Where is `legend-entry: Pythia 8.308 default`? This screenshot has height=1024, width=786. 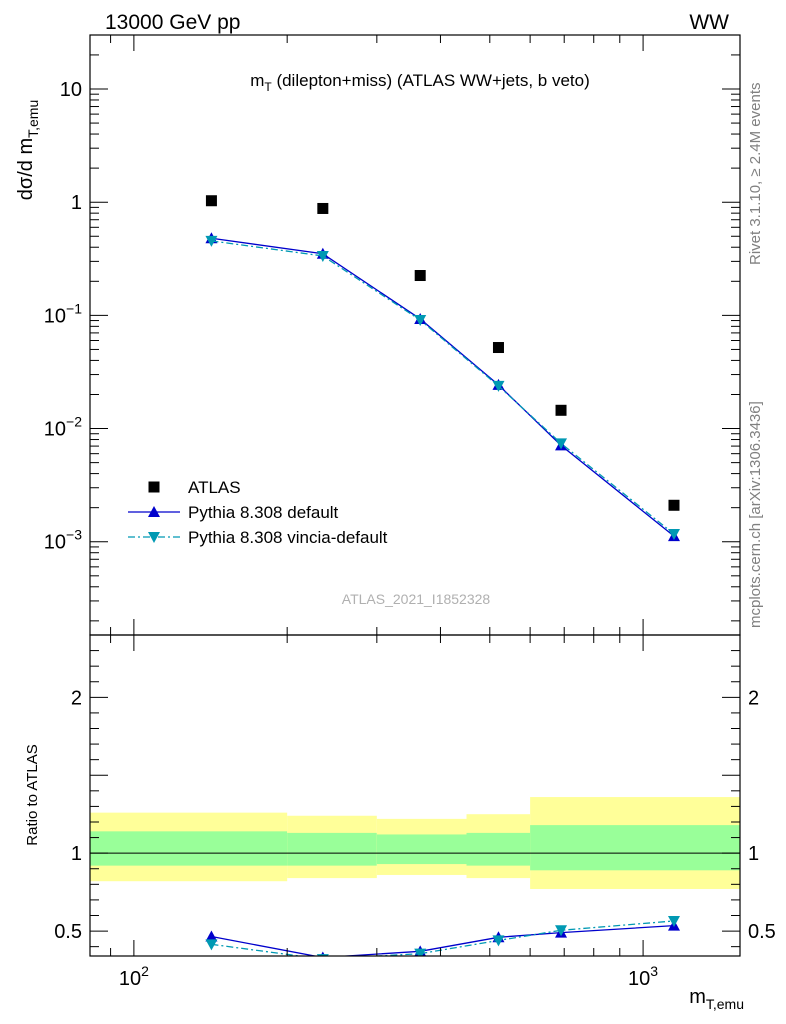
legend-entry: Pythia 8.308 default is located at coordinates (233, 512).